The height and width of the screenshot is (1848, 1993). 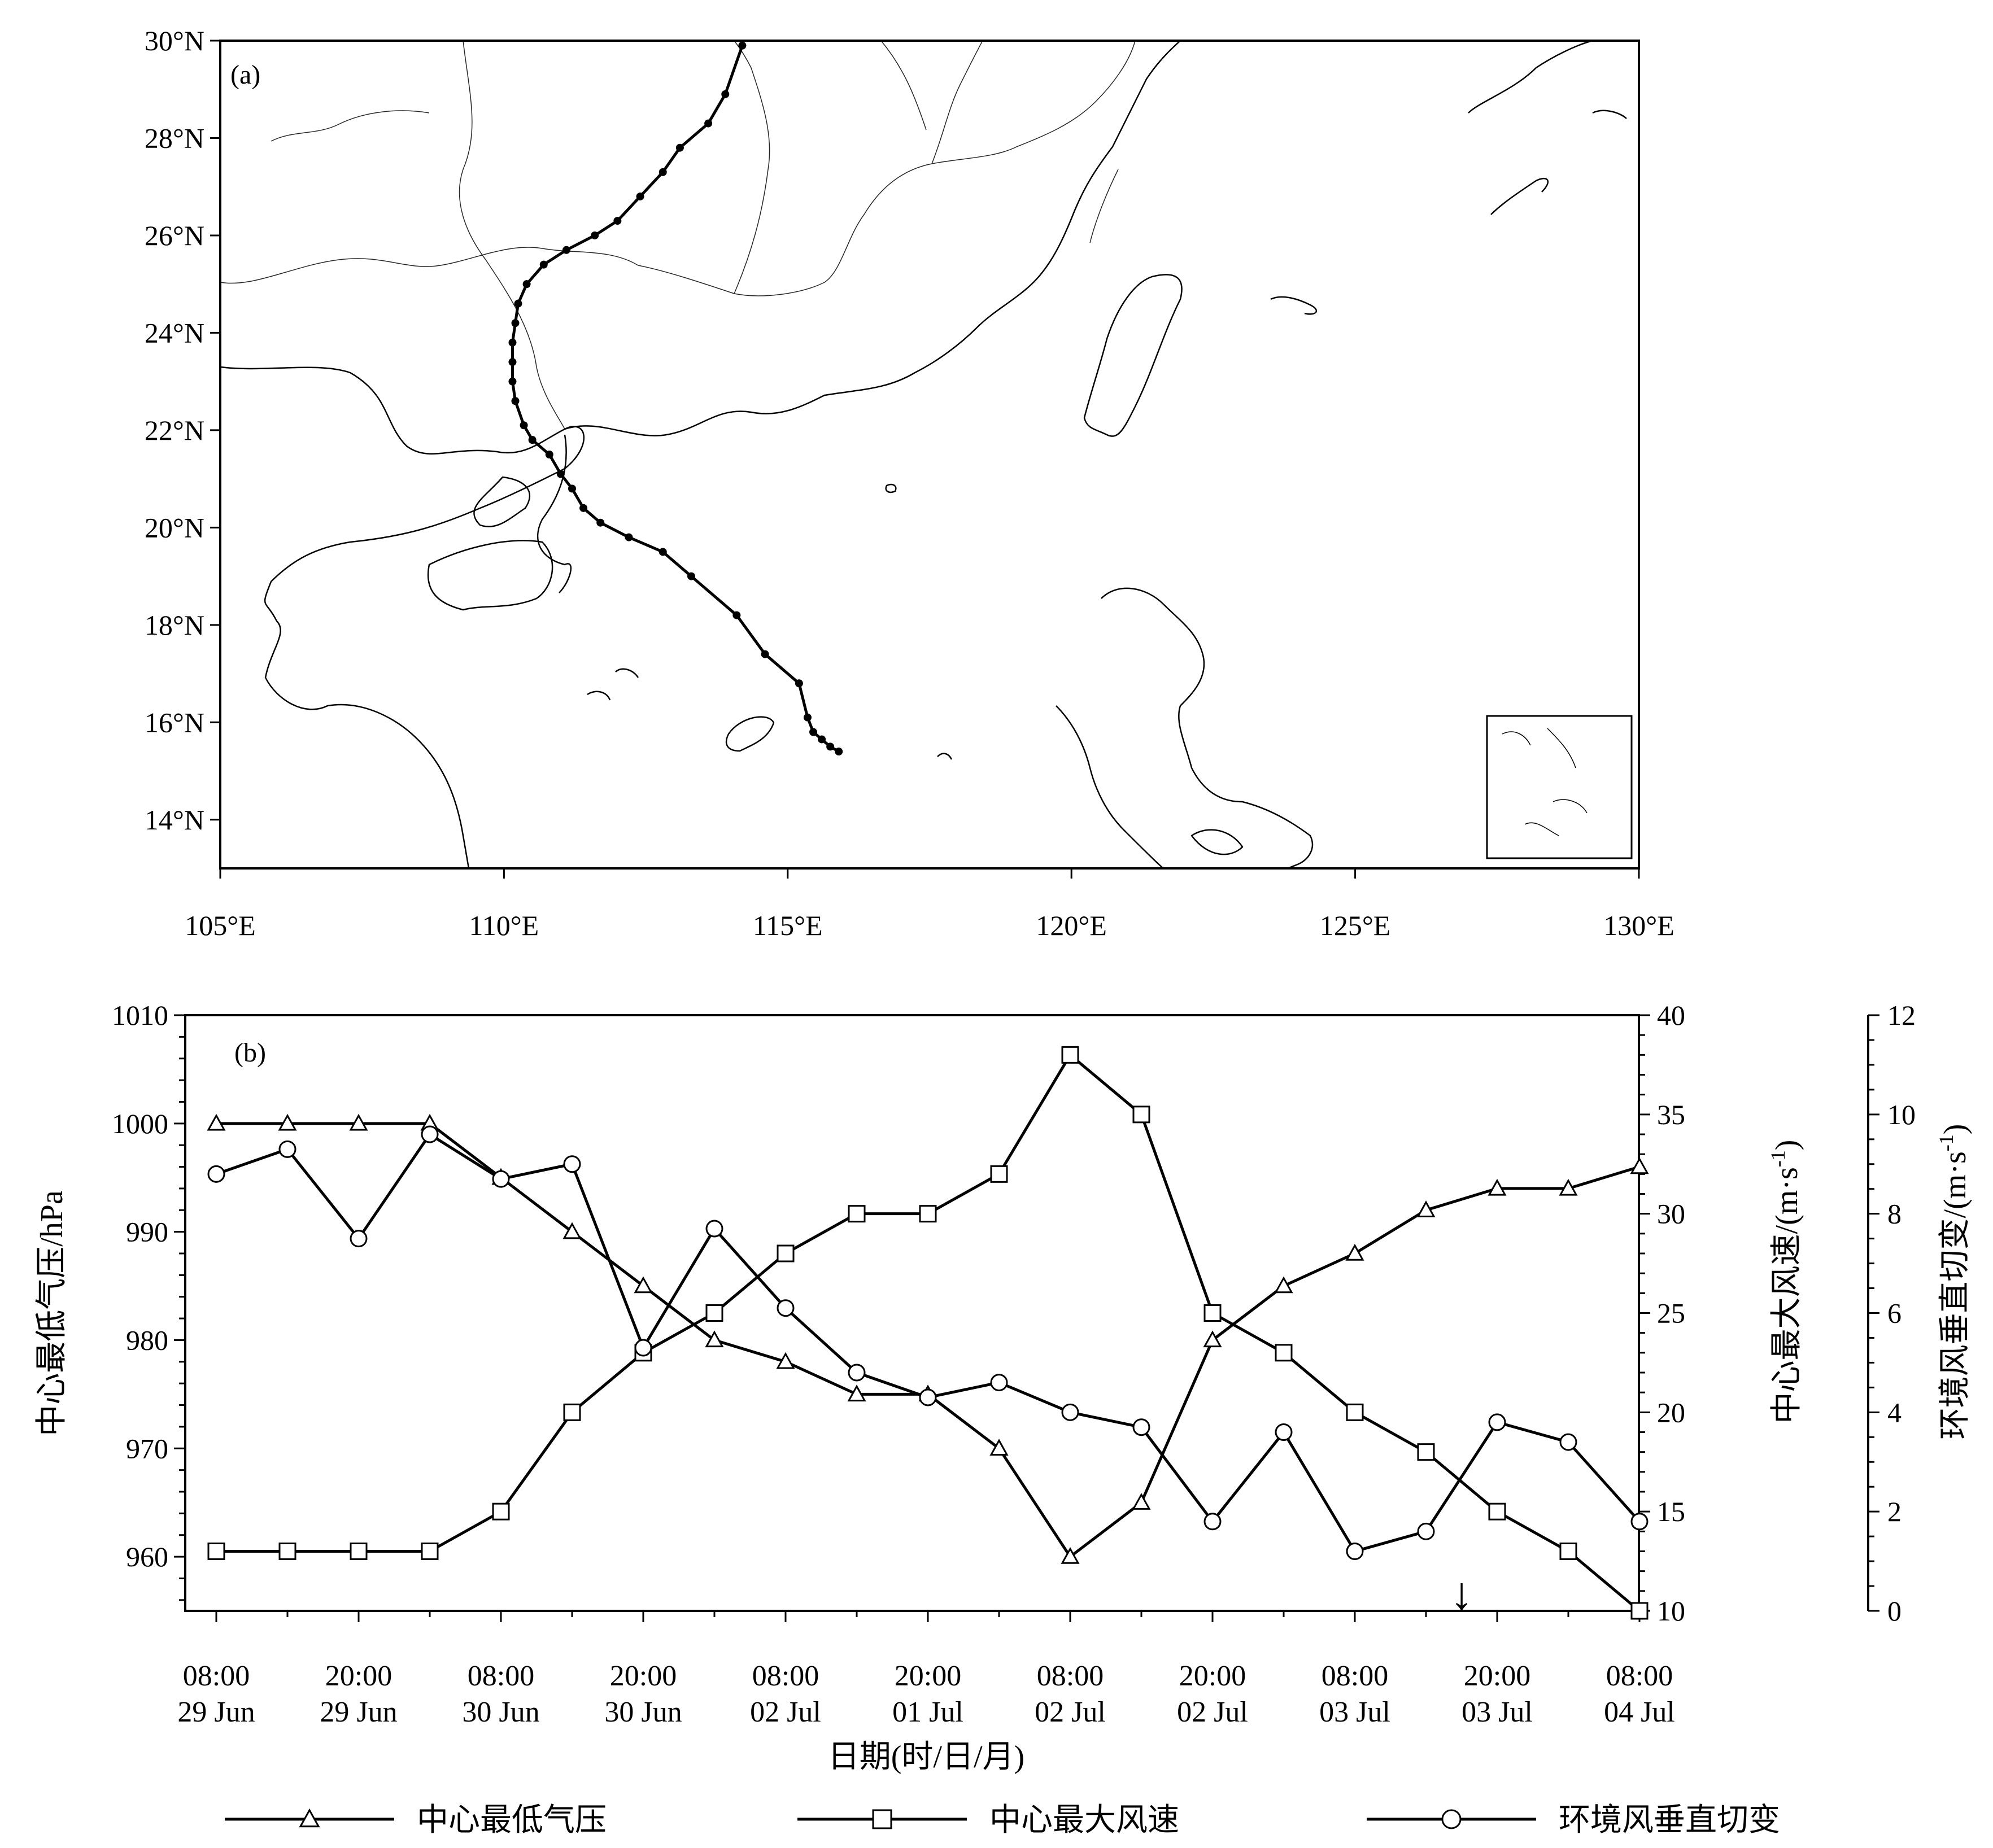 I want to click on y-right2-tick-label: 10, so click(x=1901, y=1114).